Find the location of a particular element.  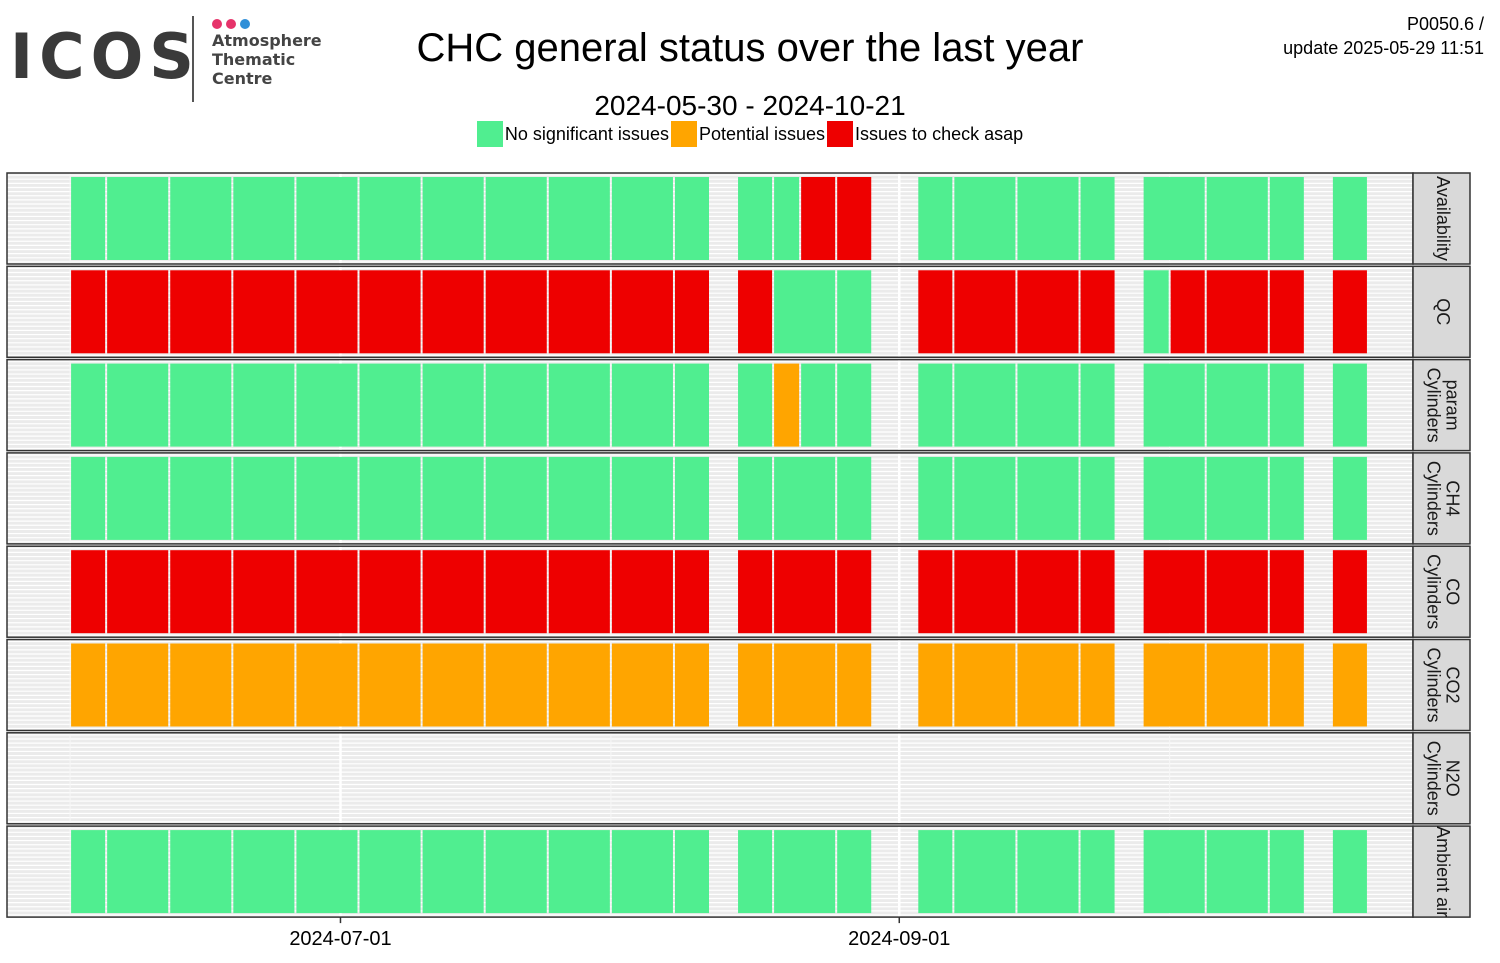

logo-line: Atmosphere is located at coordinates (267, 40).